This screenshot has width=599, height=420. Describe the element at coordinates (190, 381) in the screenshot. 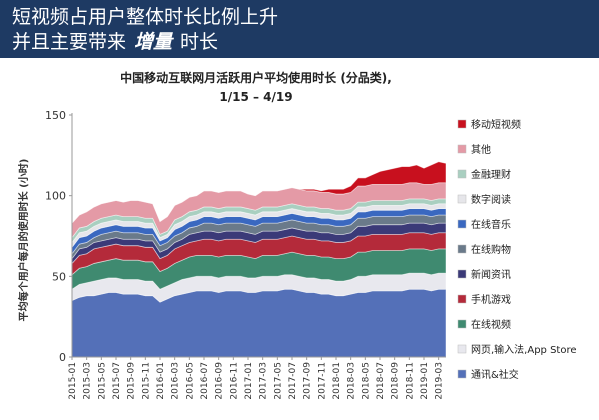

I see `x-tick-label: 2016-05` at that location.